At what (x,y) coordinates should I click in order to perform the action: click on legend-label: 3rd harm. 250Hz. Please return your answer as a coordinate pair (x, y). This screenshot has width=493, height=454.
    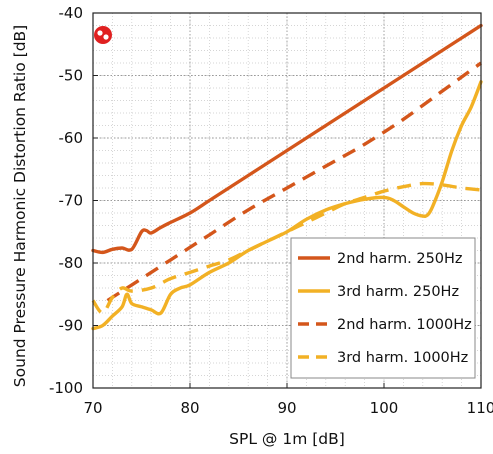
    Looking at the image, I should click on (398, 292).